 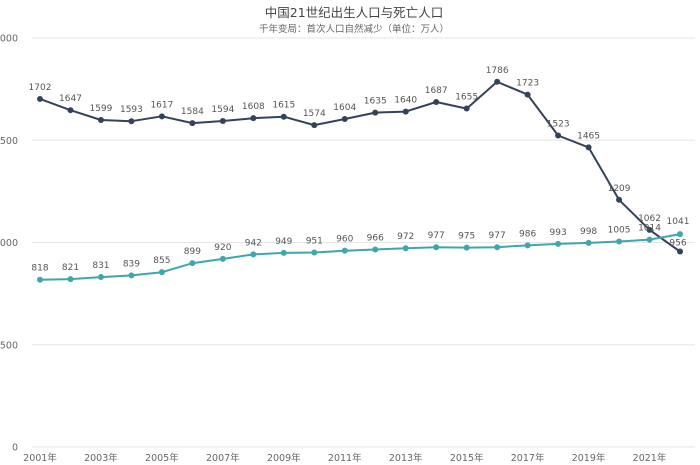 I want to click on data-label: 1594, so click(x=222, y=110).